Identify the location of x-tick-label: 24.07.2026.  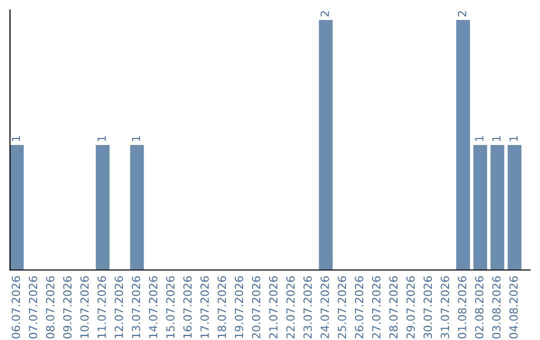
(324, 307).